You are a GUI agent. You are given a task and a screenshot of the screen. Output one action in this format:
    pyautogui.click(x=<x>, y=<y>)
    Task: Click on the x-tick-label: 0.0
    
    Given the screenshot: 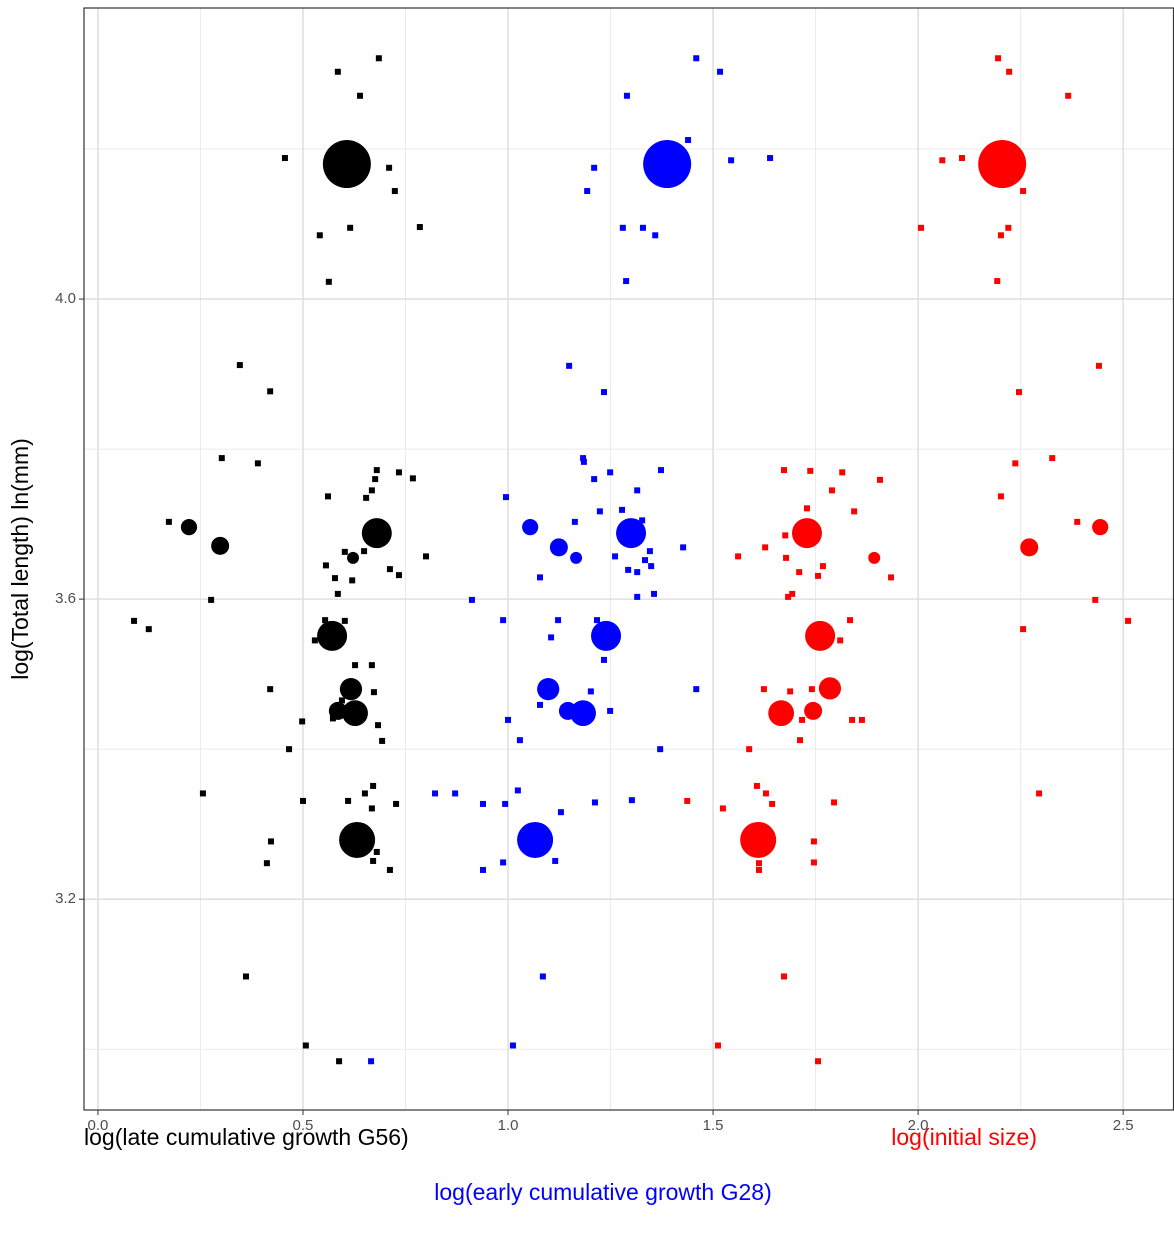 What is the action you would take?
    pyautogui.click(x=98, y=1125)
    